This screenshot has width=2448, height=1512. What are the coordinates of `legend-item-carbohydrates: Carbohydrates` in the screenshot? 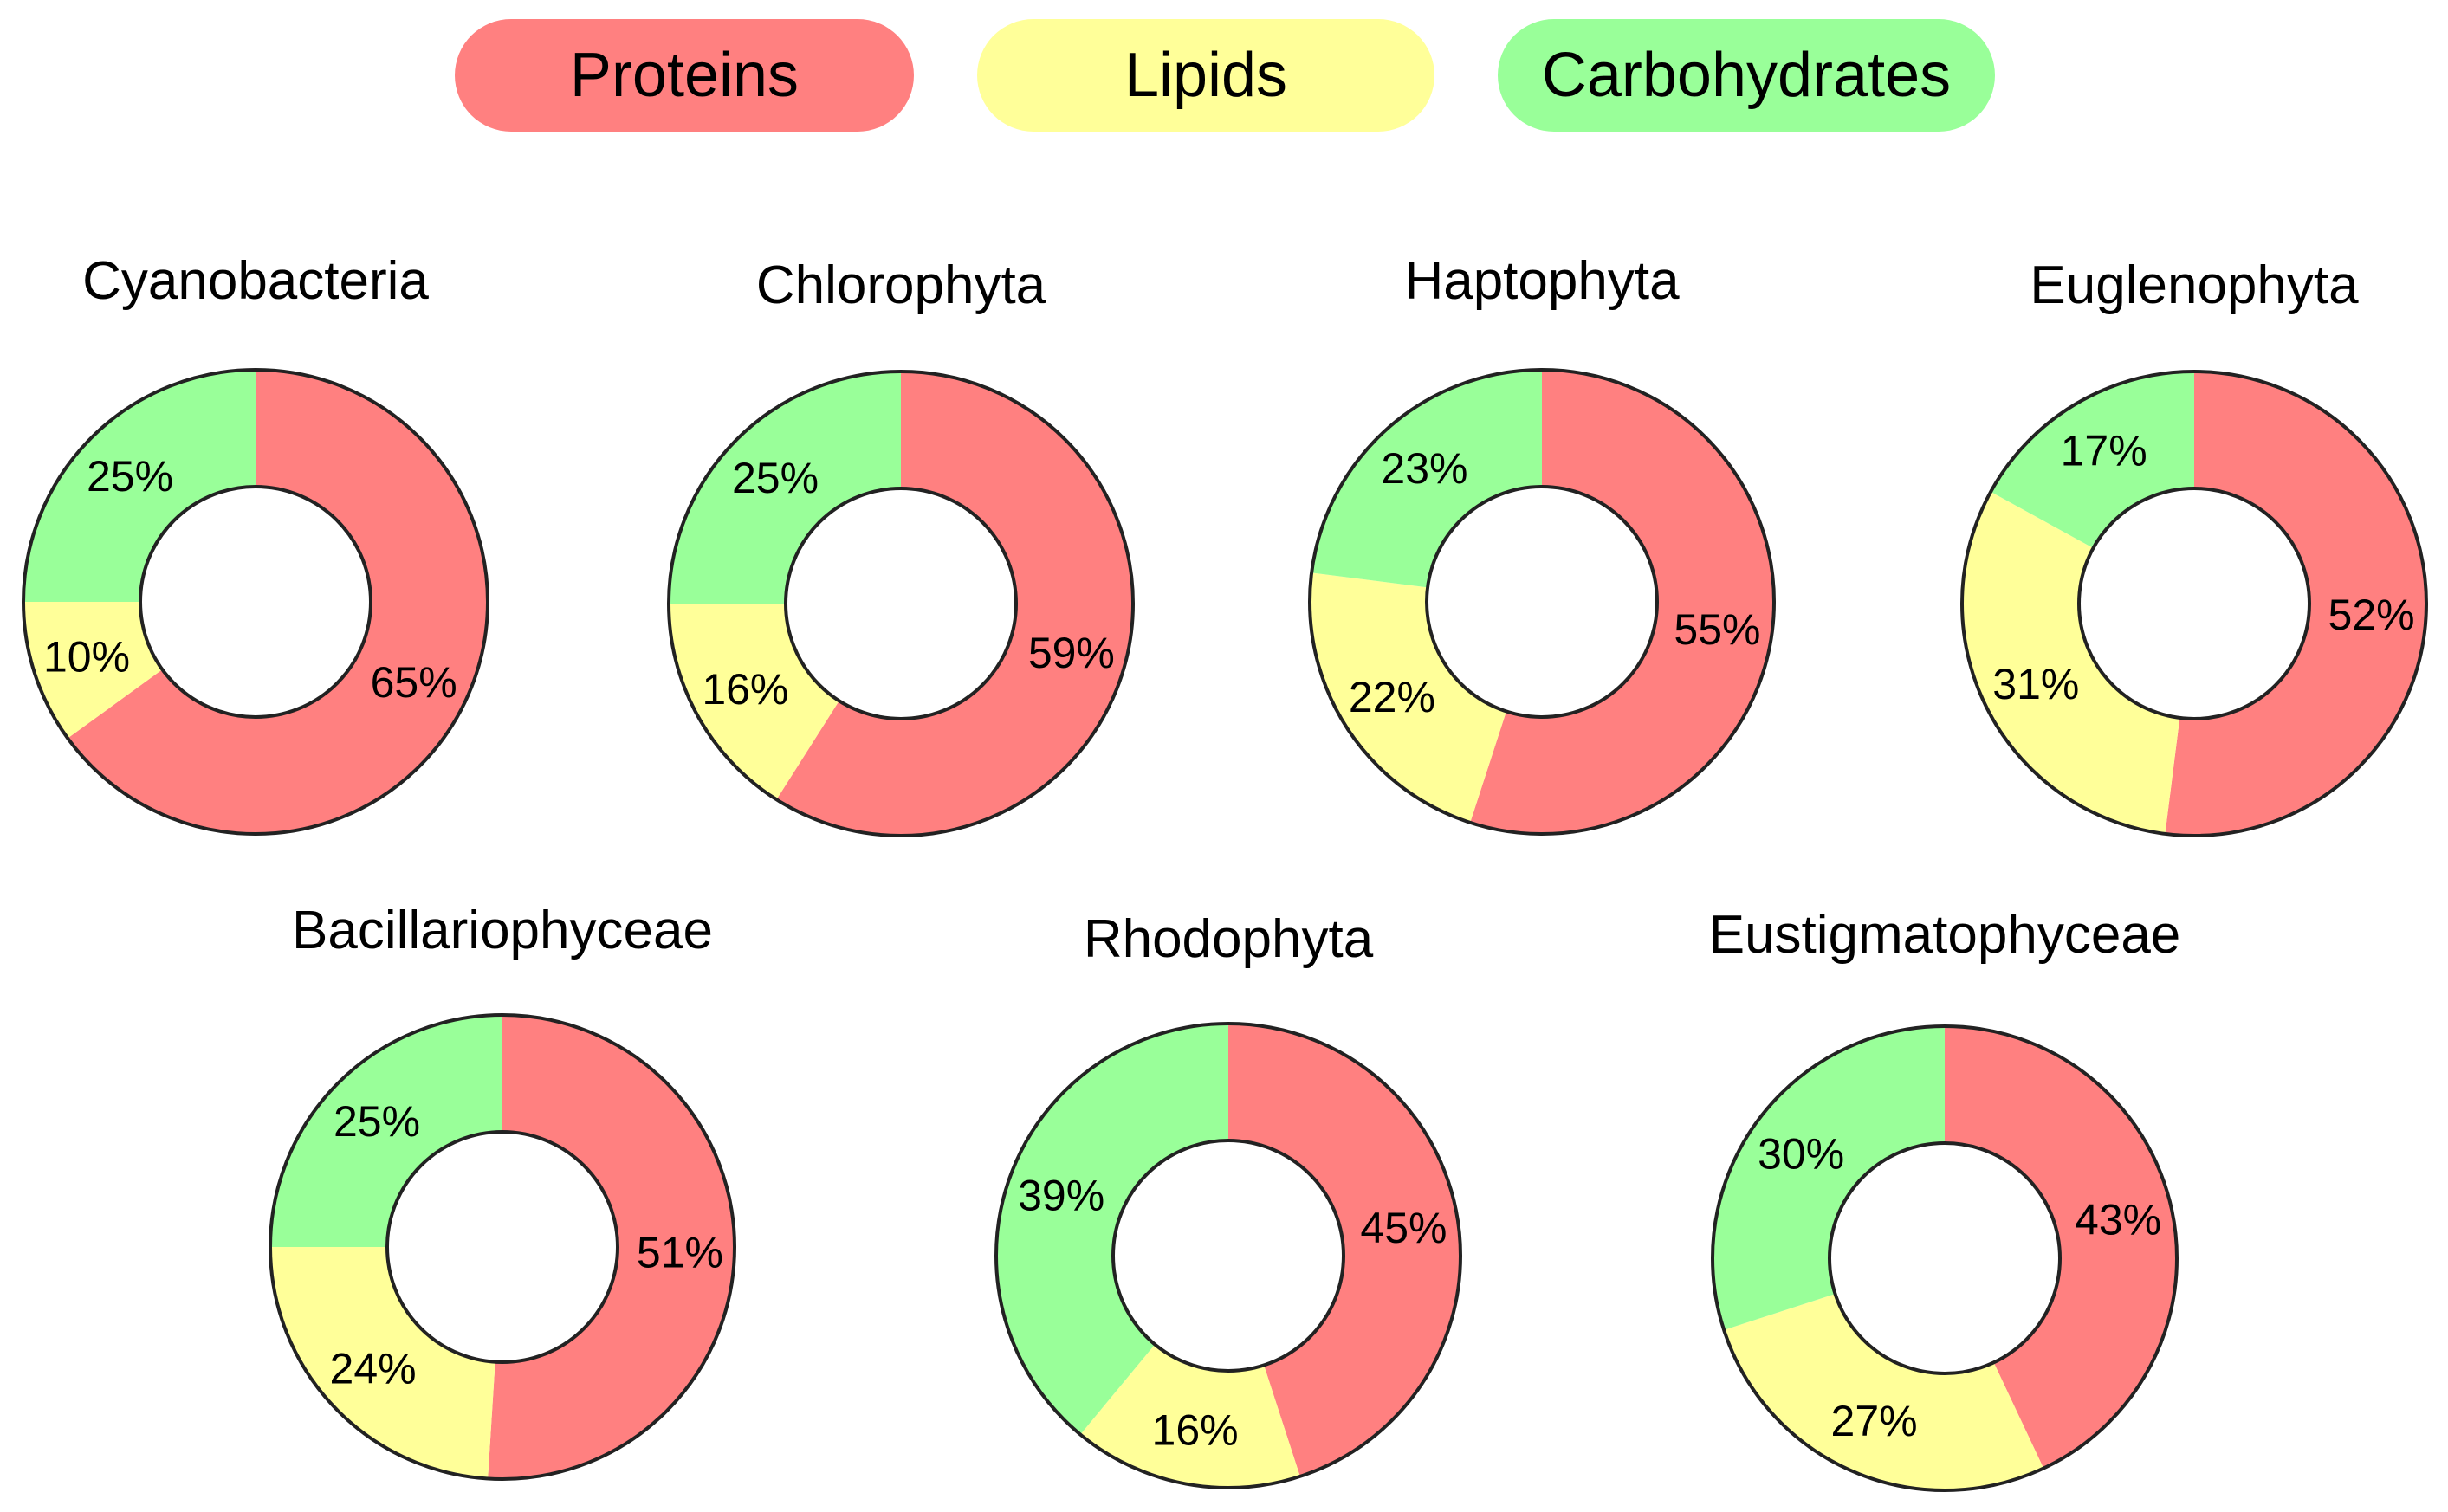 It's located at (1746, 75).